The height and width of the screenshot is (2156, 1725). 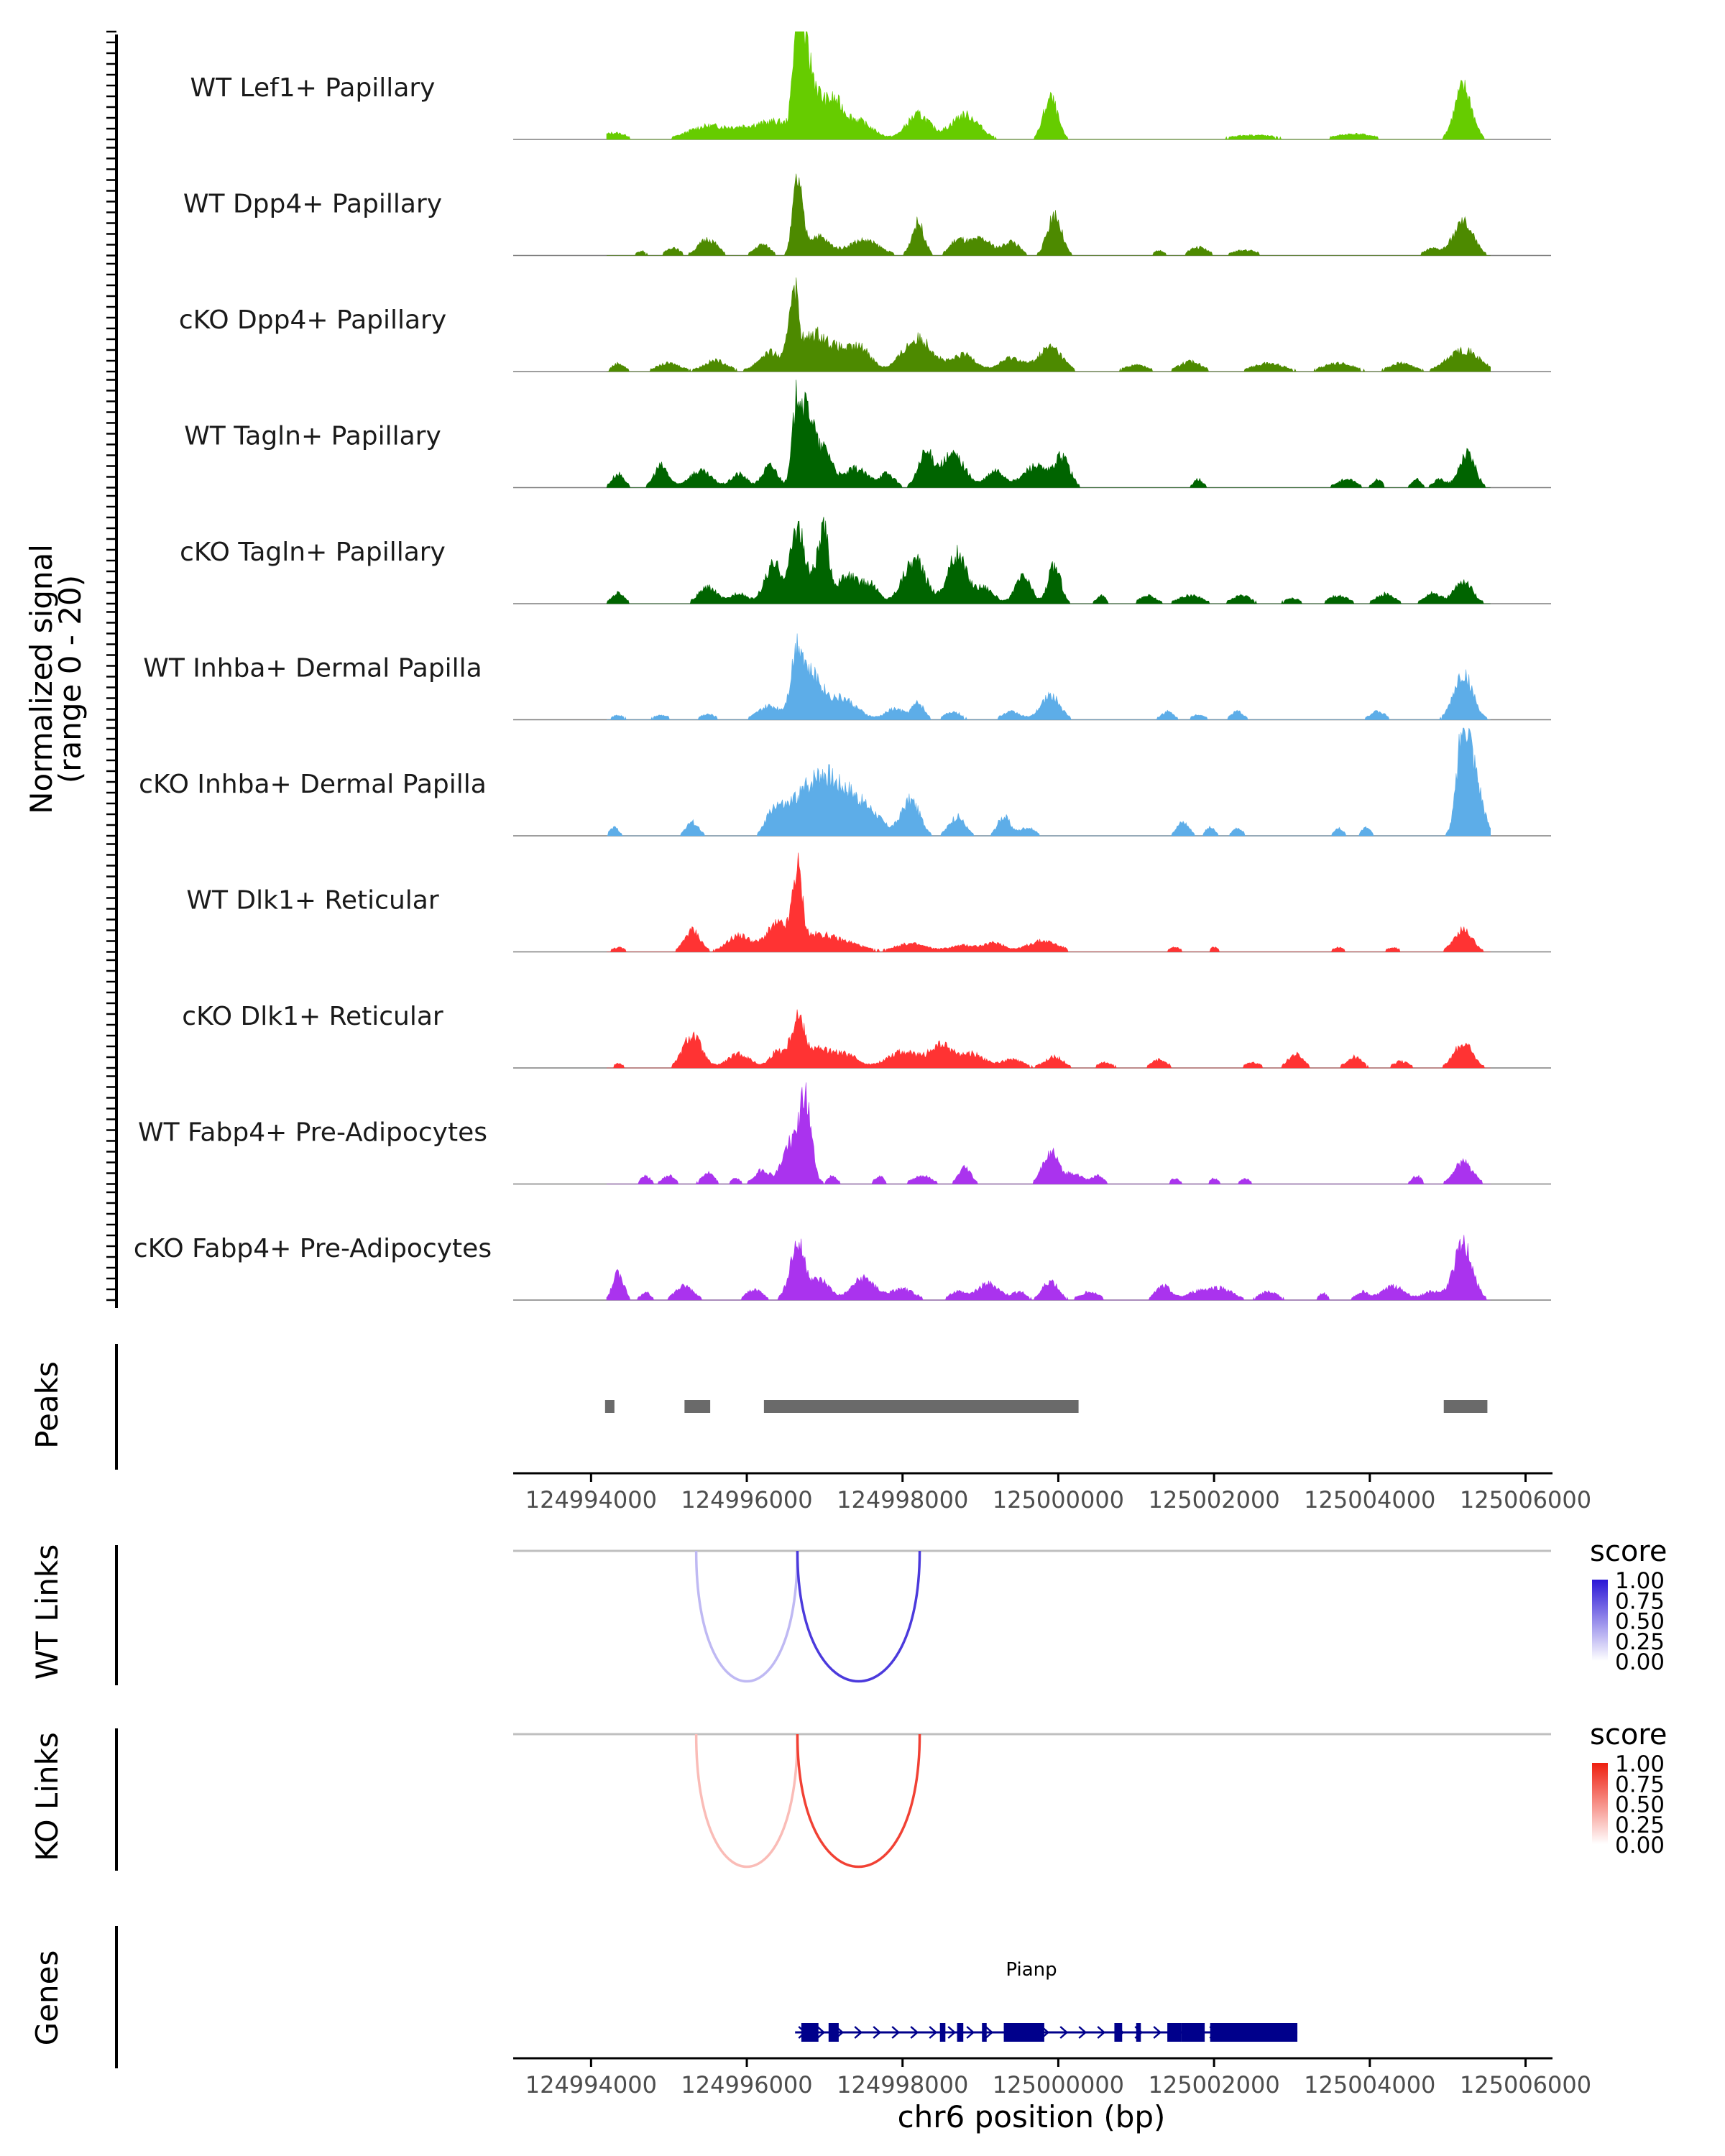 What do you see at coordinates (47, 1998) in the screenshot?
I see `genes-ylabel: Genes` at bounding box center [47, 1998].